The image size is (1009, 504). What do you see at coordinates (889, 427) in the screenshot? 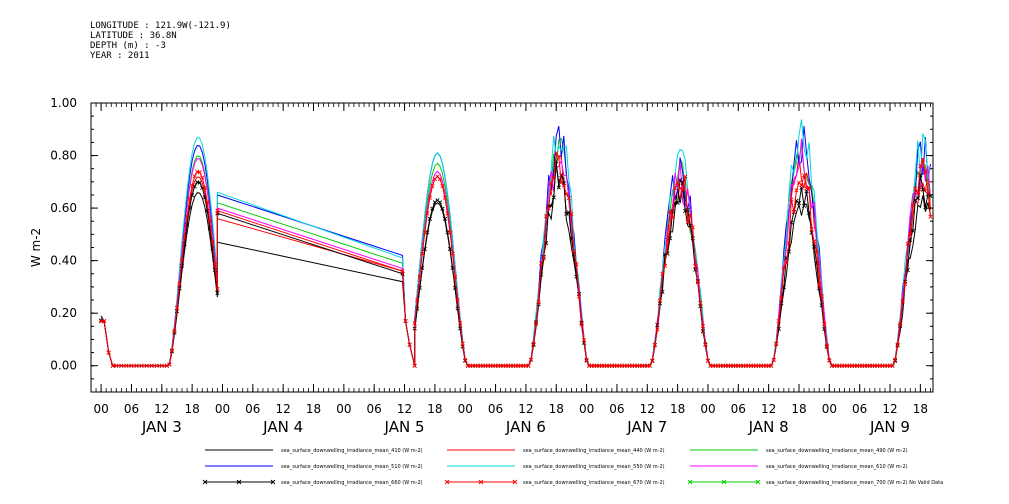
I see `day-label: JAN 9` at bounding box center [889, 427].